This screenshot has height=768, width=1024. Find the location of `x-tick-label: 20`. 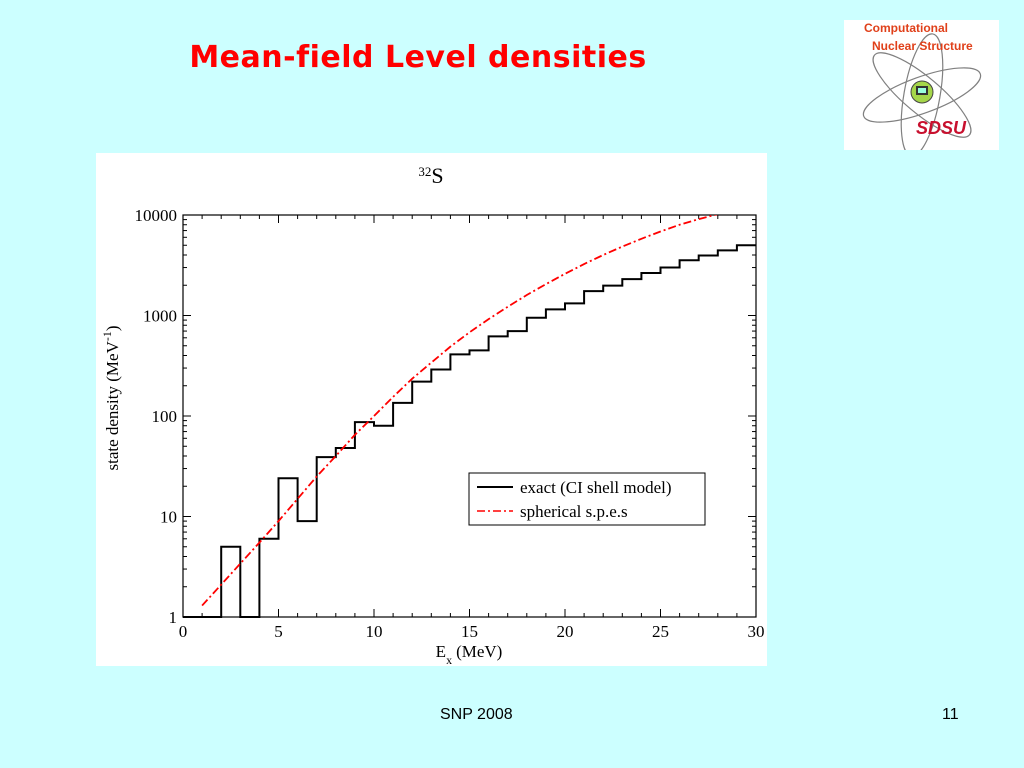

x-tick-label: 20 is located at coordinates (565, 631).